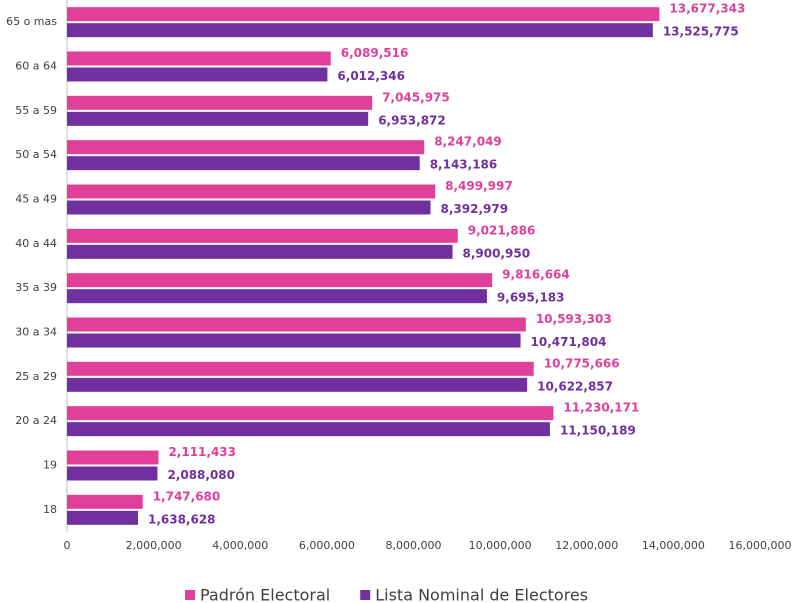 Image resolution: width=792 pixels, height=603 pixels. I want to click on value-label: 8,900,950, so click(497, 253).